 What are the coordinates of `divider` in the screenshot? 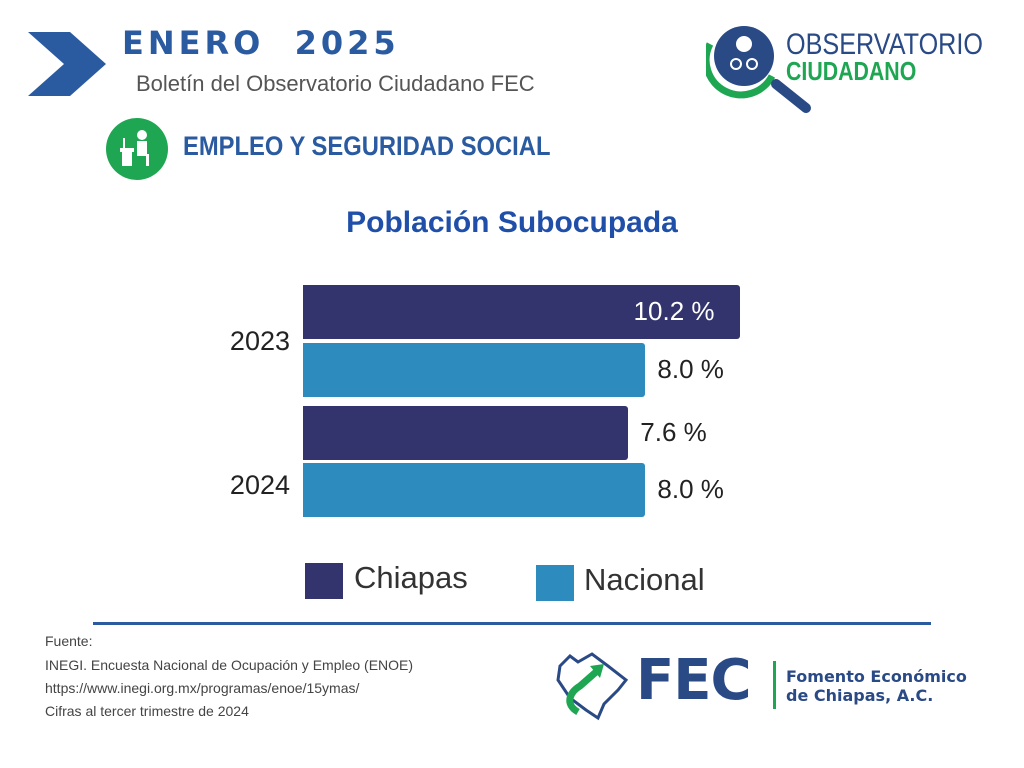 It's located at (512, 623).